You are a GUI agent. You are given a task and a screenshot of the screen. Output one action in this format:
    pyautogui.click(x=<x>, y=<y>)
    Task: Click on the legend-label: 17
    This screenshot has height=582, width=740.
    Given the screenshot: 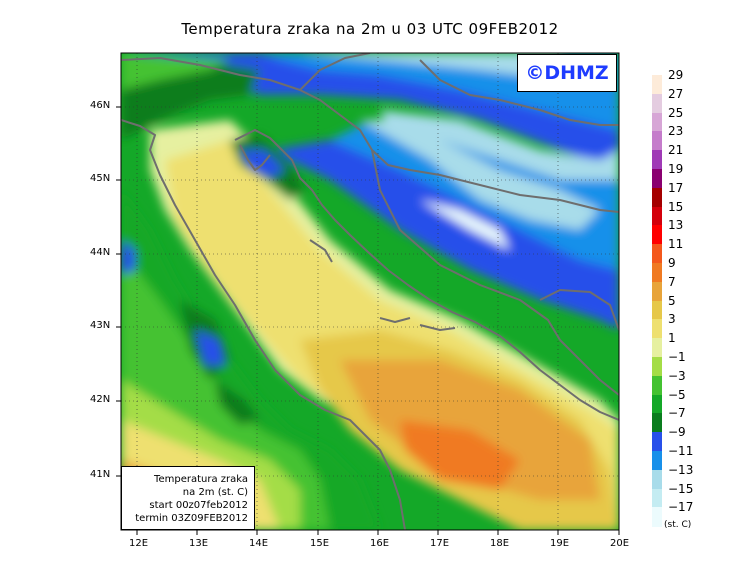 What is the action you would take?
    pyautogui.click(x=676, y=187)
    